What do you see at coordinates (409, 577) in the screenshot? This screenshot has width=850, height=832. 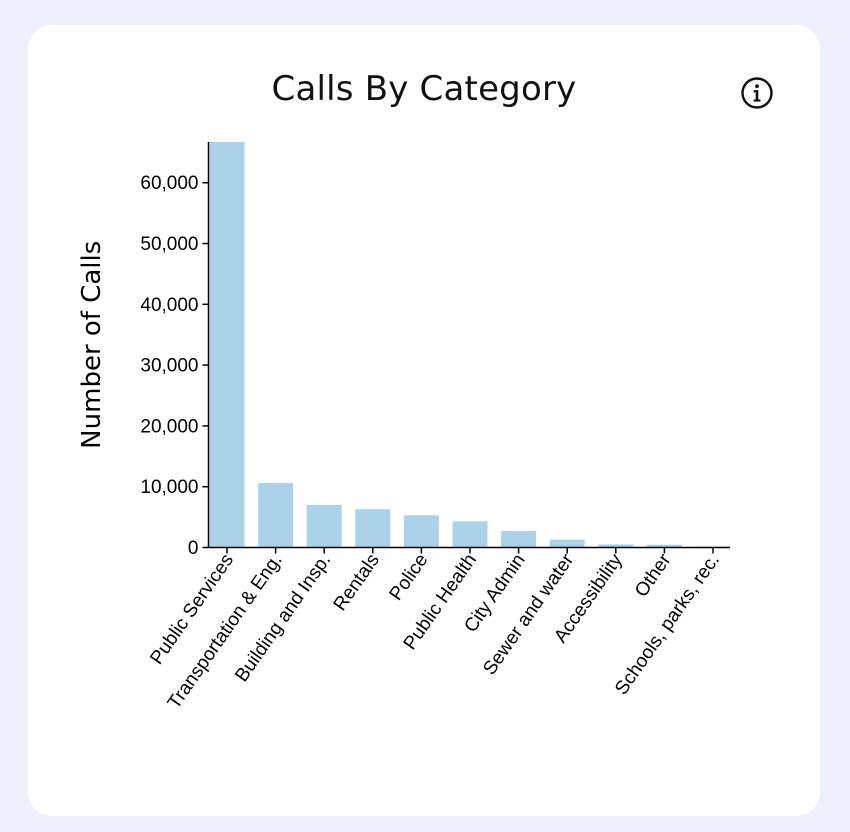 I see `x-category-label: Police` at bounding box center [409, 577].